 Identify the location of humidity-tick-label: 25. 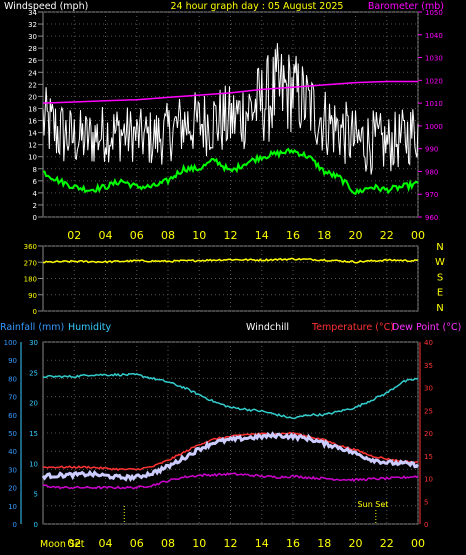
(33, 373).